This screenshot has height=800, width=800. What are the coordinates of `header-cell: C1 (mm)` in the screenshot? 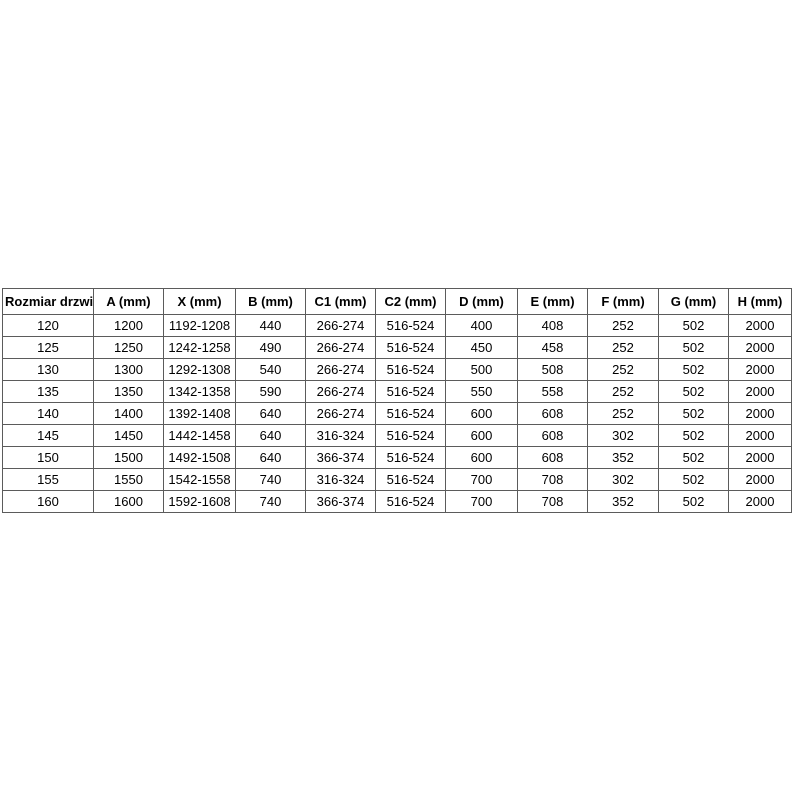 It's located at (340, 301).